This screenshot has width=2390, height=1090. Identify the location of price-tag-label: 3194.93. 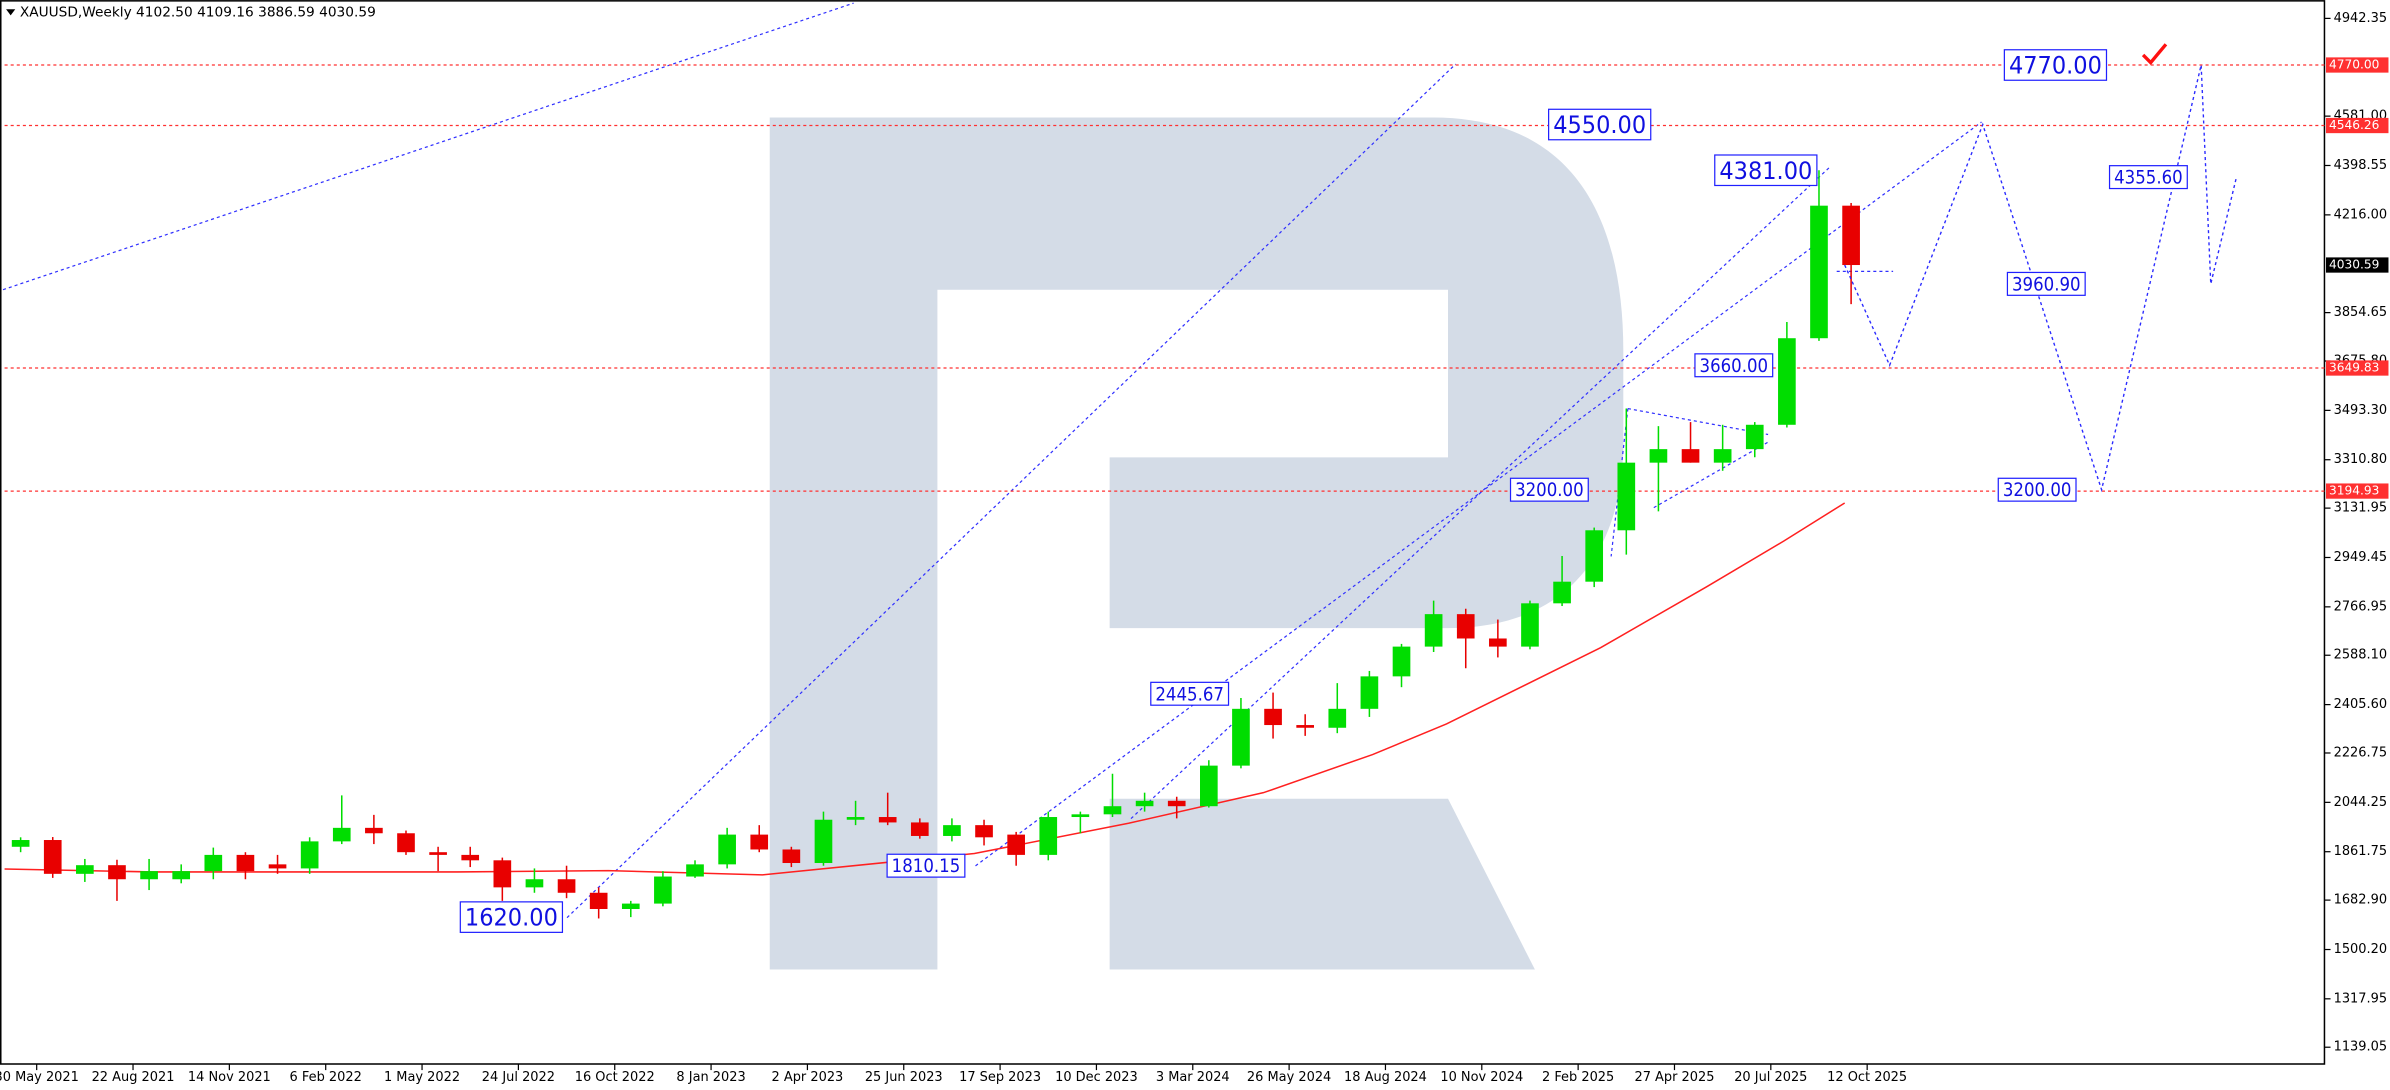
(2354, 491).